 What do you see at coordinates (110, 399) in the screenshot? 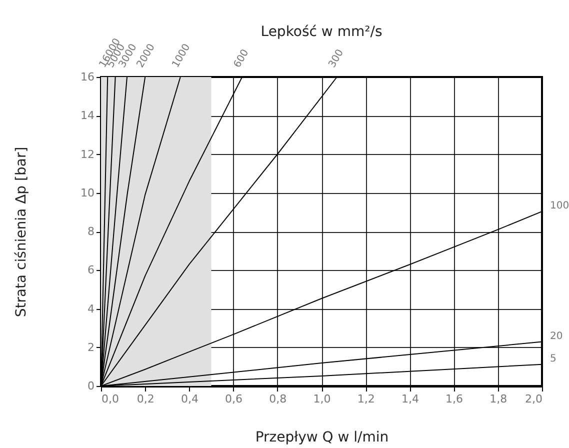
I see `x-tick-label: 0,0` at bounding box center [110, 399].